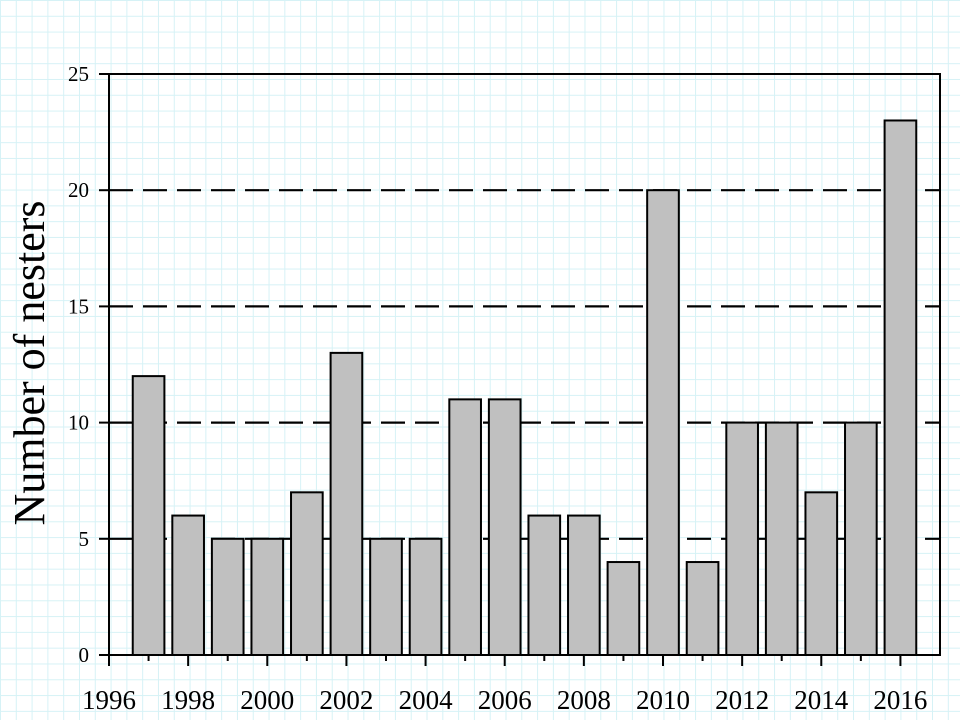 Image resolution: width=960 pixels, height=720 pixels. Describe the element at coordinates (267, 700) in the screenshot. I see `x-tick-label: 2000` at that location.